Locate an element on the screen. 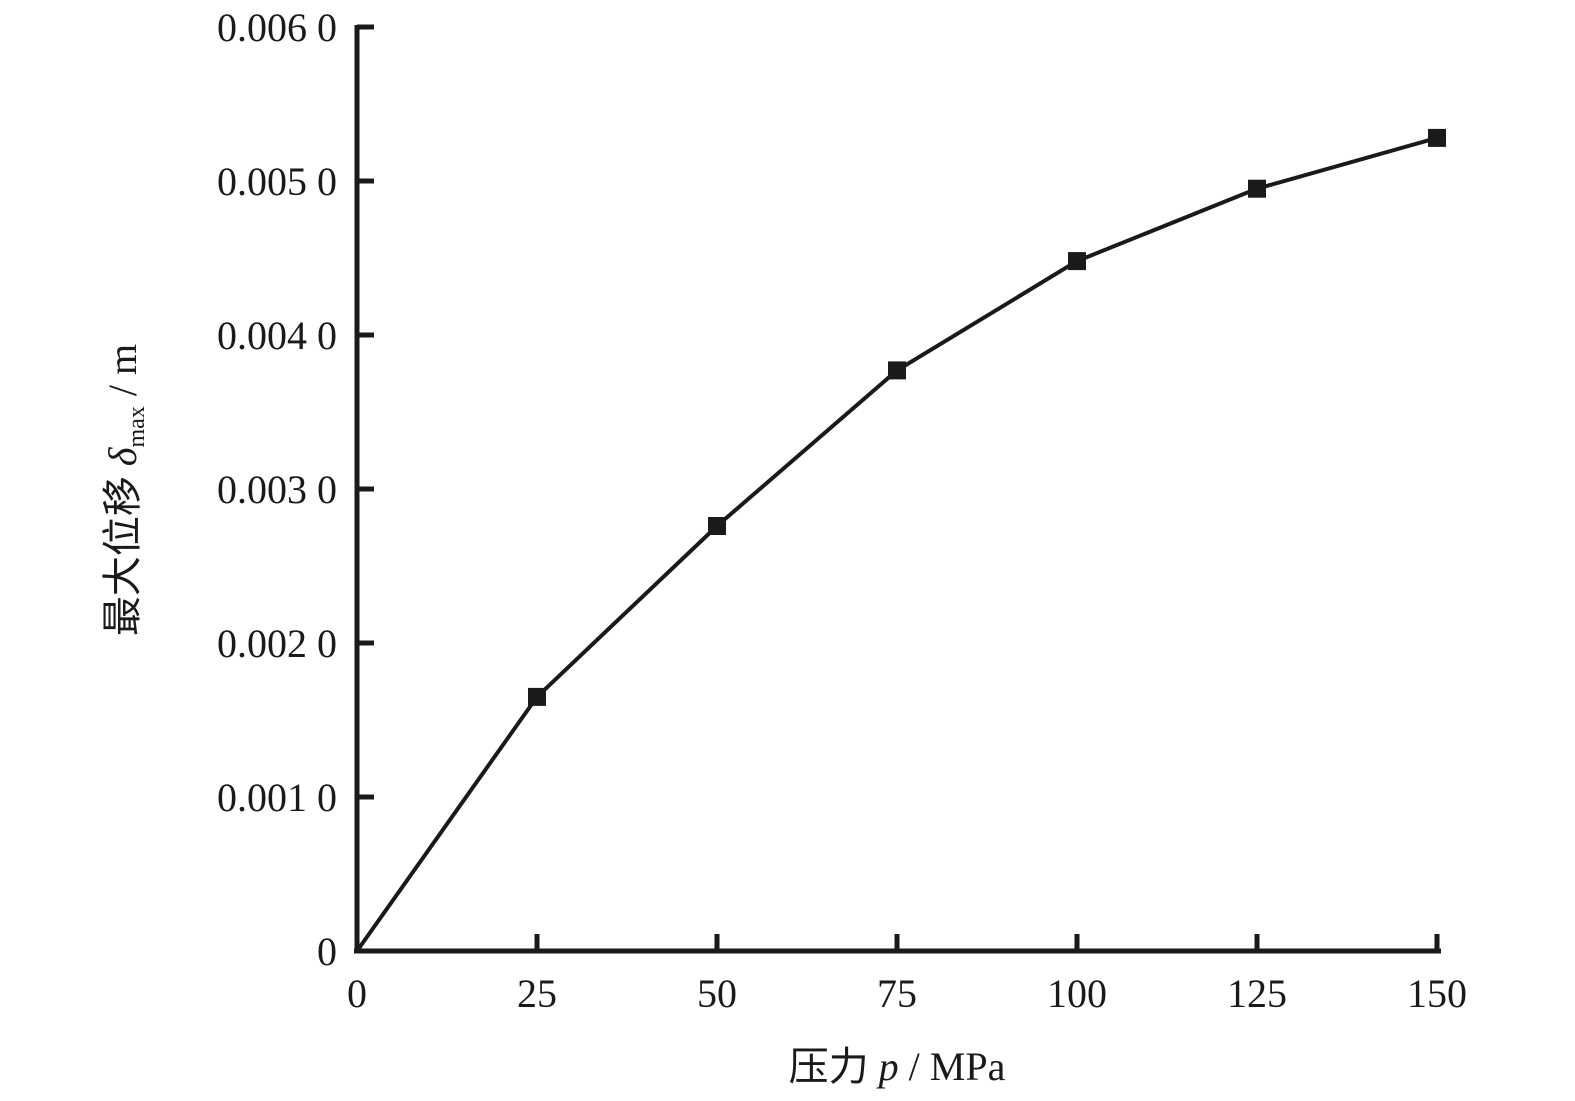 This screenshot has width=1575, height=1101. y-axis-title: 最大位移 δmax / m is located at coordinates (125, 490).